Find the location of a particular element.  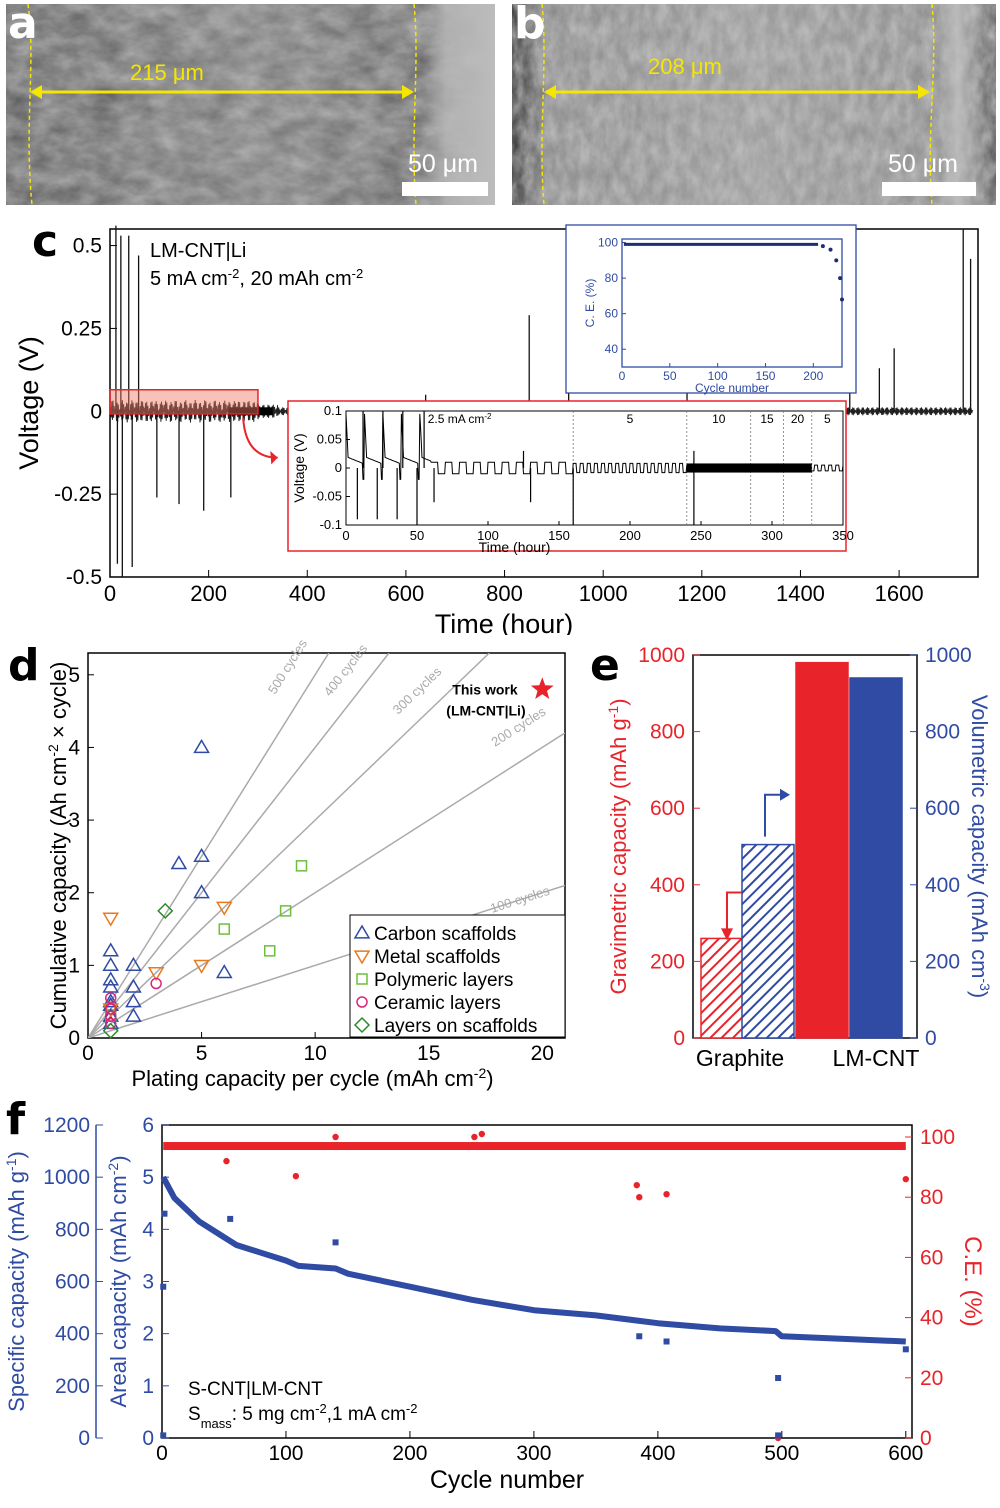

x-axis-label-c: Time (hour) is located at coordinates (504, 622).